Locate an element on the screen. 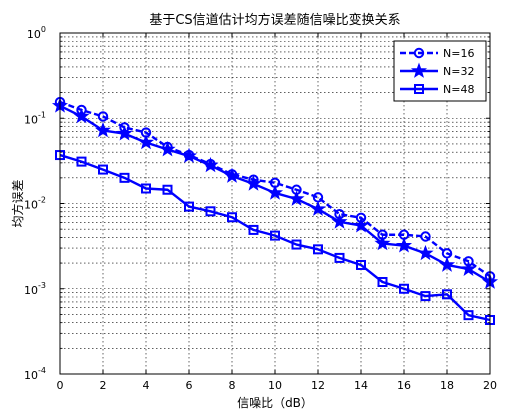  x-tick-label: 4 is located at coordinates (146, 385).